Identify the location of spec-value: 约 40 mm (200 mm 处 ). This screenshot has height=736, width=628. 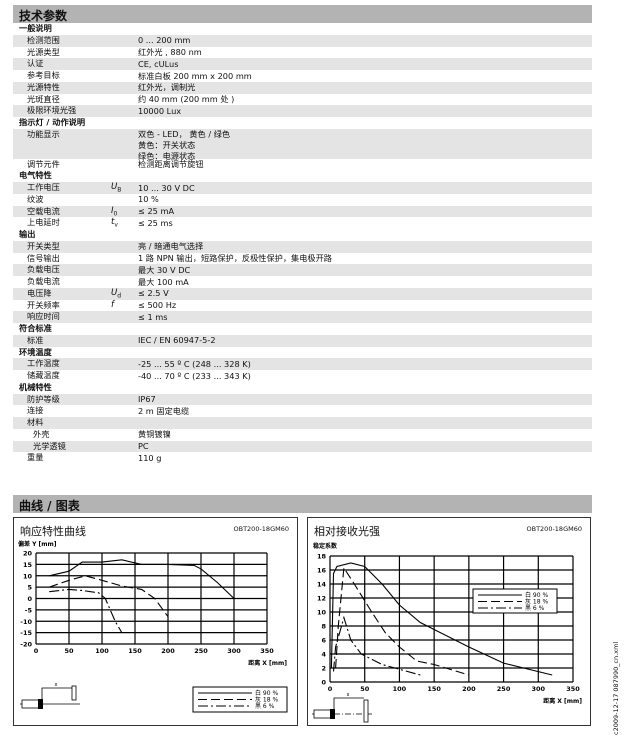
(186, 99).